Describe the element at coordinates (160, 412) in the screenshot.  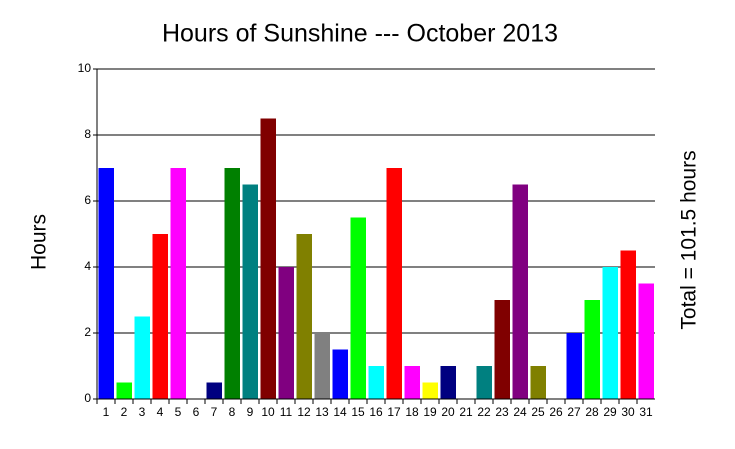
I see `x-tick-label: 4` at that location.